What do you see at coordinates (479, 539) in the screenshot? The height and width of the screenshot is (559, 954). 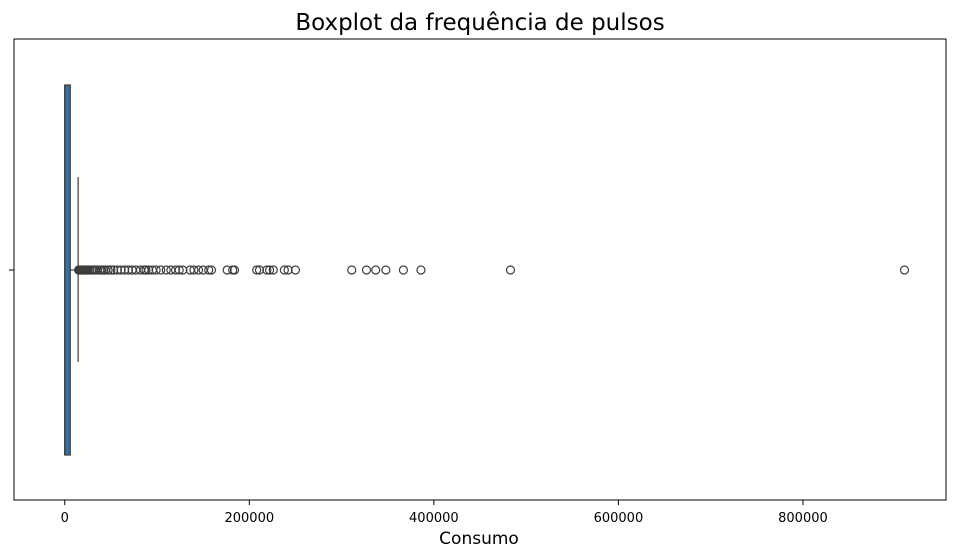 I see `x-axis-label: Consumo` at bounding box center [479, 539].